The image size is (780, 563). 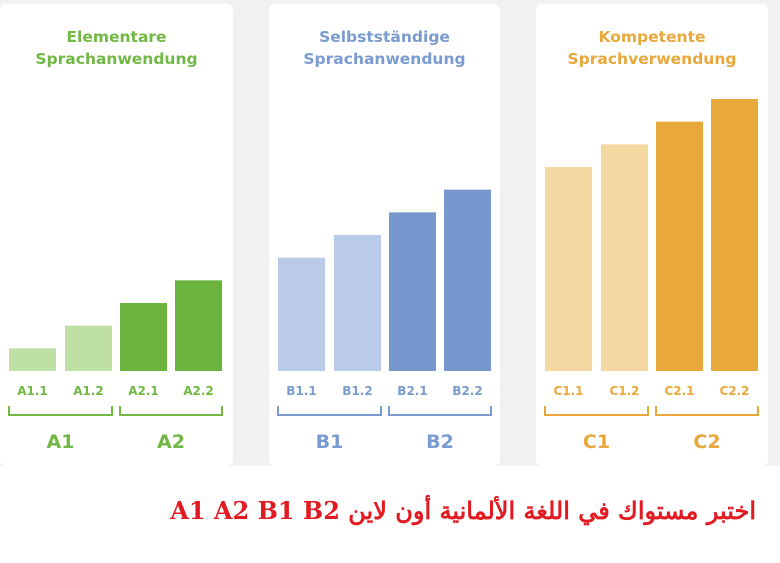 I want to click on group-label: B1, so click(x=330, y=442).